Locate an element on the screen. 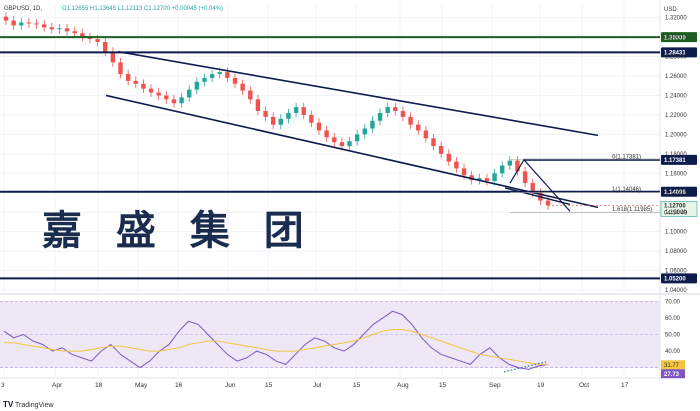  time-tick-label: Sep is located at coordinates (495, 385).